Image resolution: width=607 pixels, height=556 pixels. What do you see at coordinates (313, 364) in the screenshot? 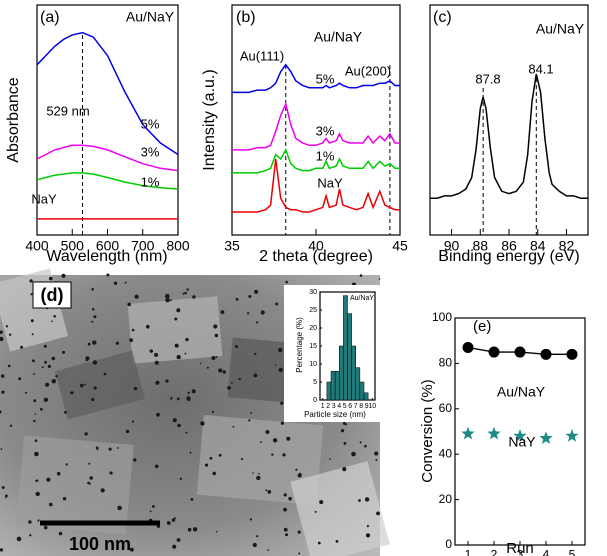
I see `y-tick-label: 10` at bounding box center [313, 364].